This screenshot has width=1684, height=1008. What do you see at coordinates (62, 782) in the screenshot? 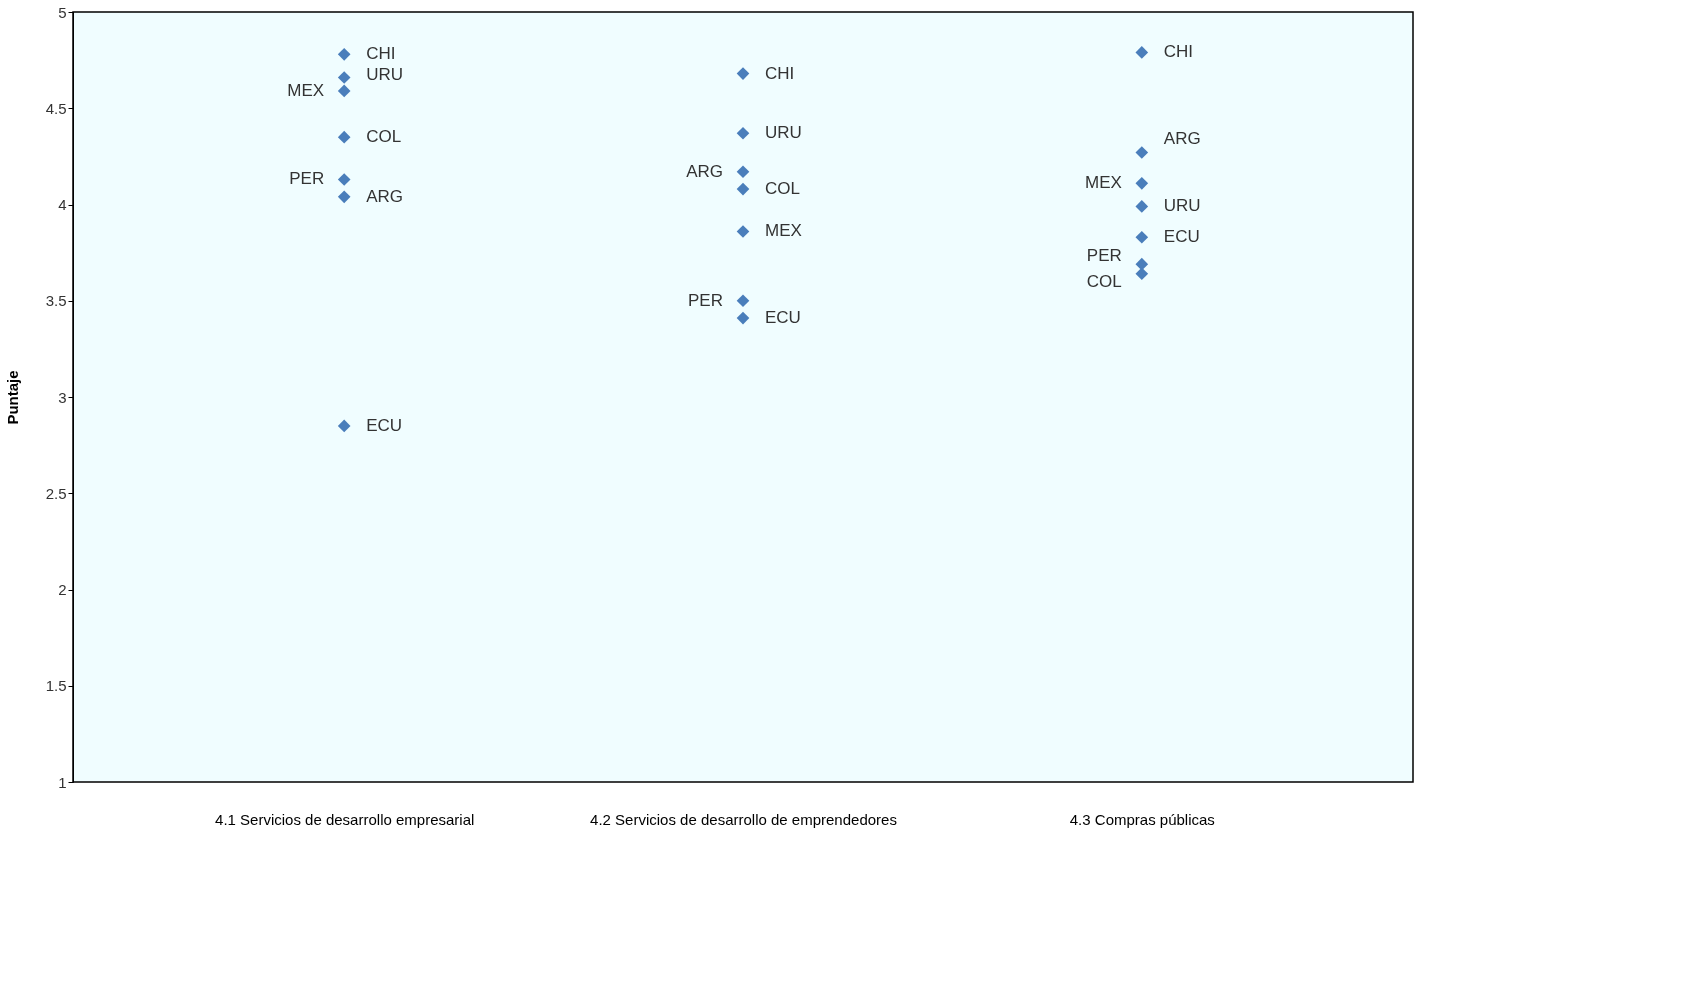
I see `y-tick-label: 1` at bounding box center [62, 782].